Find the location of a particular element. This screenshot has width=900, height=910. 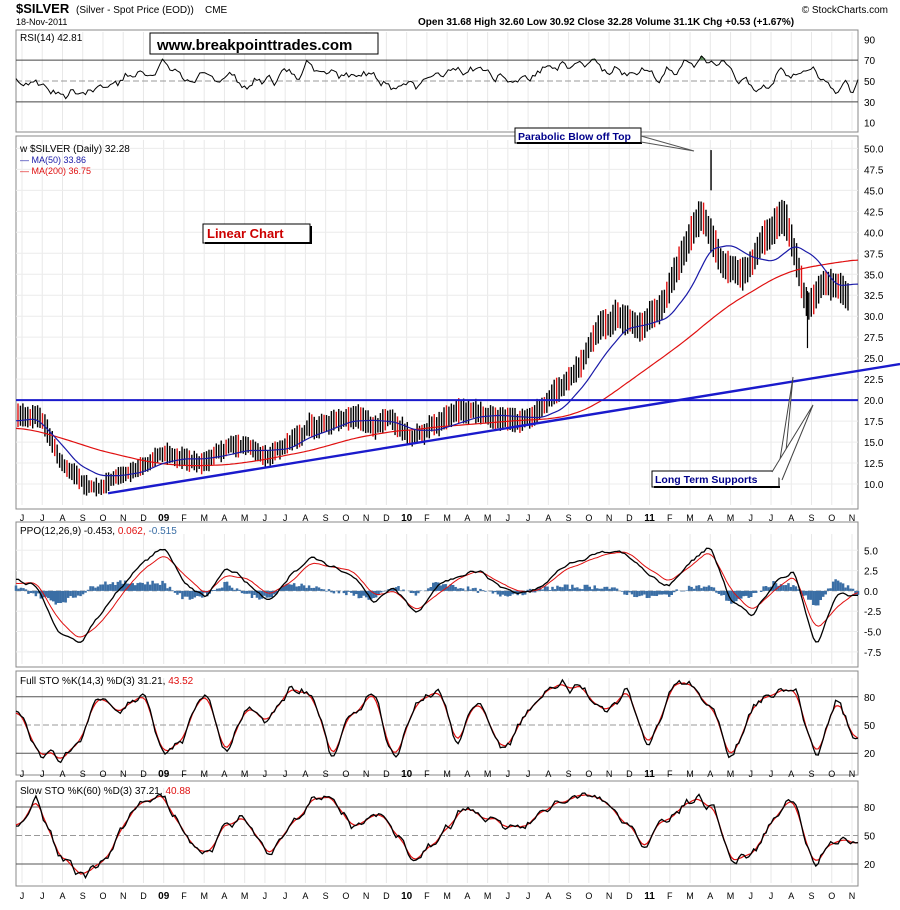

linear-chart-label: Linear Chart is located at coordinates (257, 233).